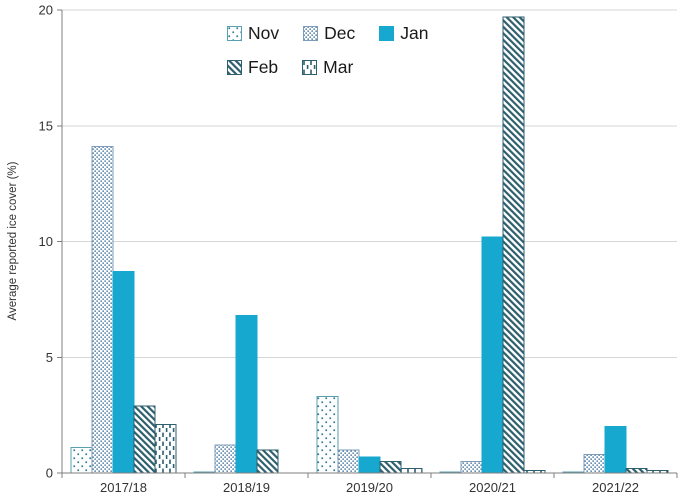  What do you see at coordinates (246, 487) in the screenshot?
I see `x-axis-label-1: 2018/19` at bounding box center [246, 487].